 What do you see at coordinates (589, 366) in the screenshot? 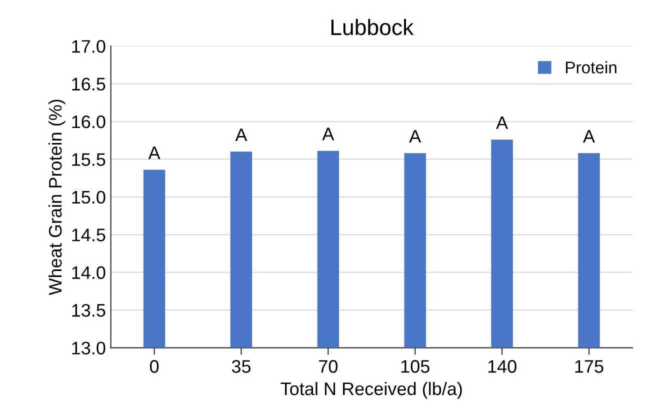
I see `x-tick-label: 175` at bounding box center [589, 366].